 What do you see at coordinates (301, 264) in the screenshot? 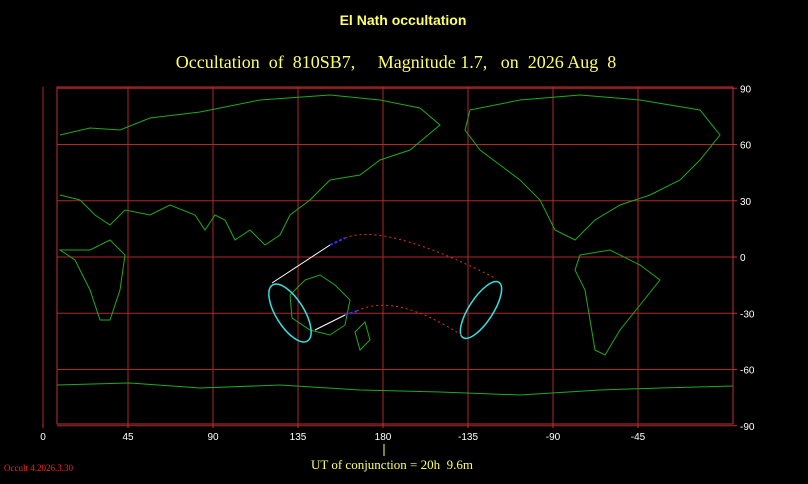
I see `path-edge-north` at bounding box center [301, 264].